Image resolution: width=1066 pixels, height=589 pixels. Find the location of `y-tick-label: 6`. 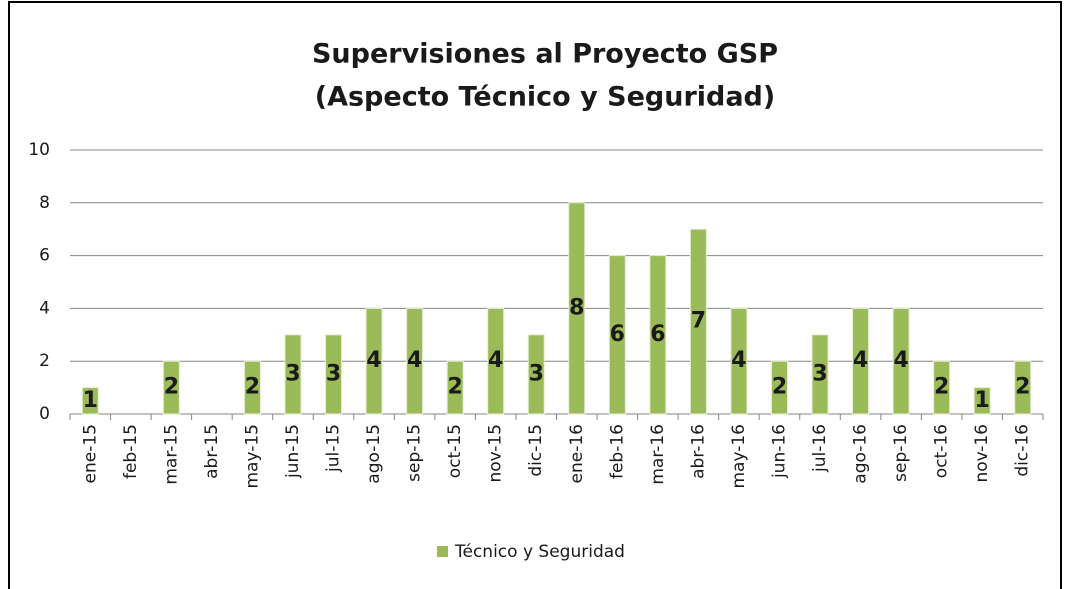

y-tick-label: 6 is located at coordinates (44, 256).